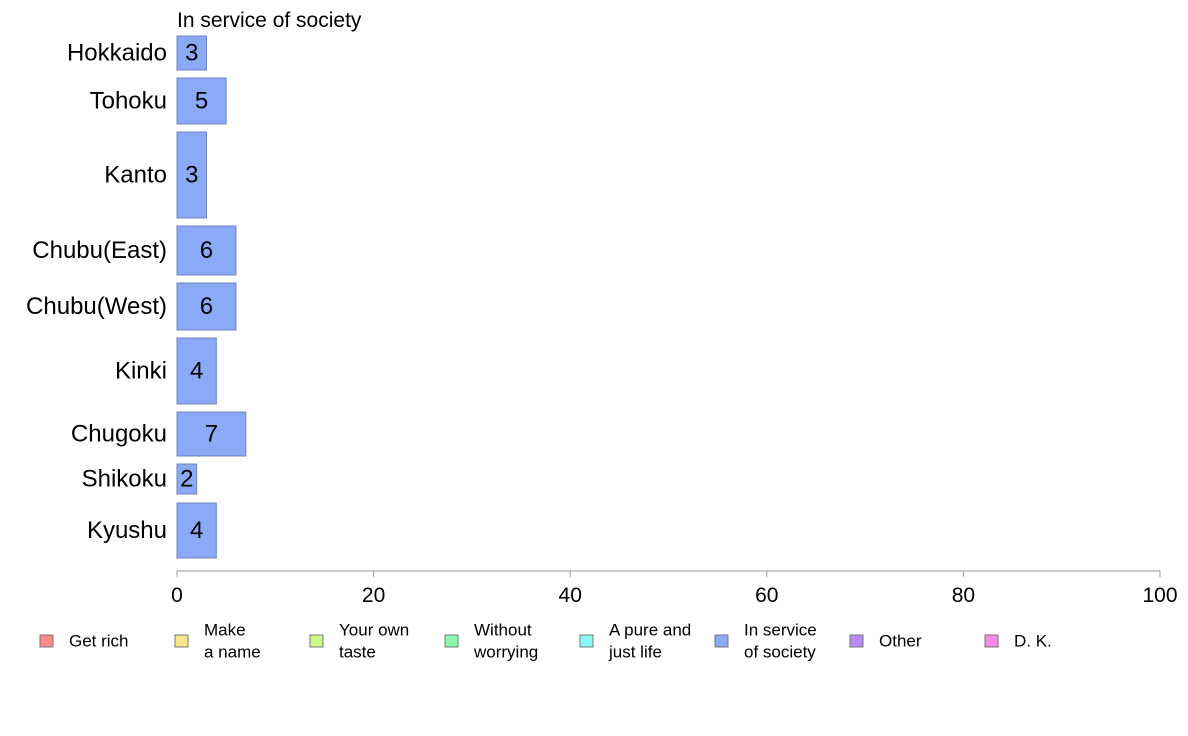  Describe the element at coordinates (117, 53) in the screenshot. I see `category-label: Hokkaido` at that location.